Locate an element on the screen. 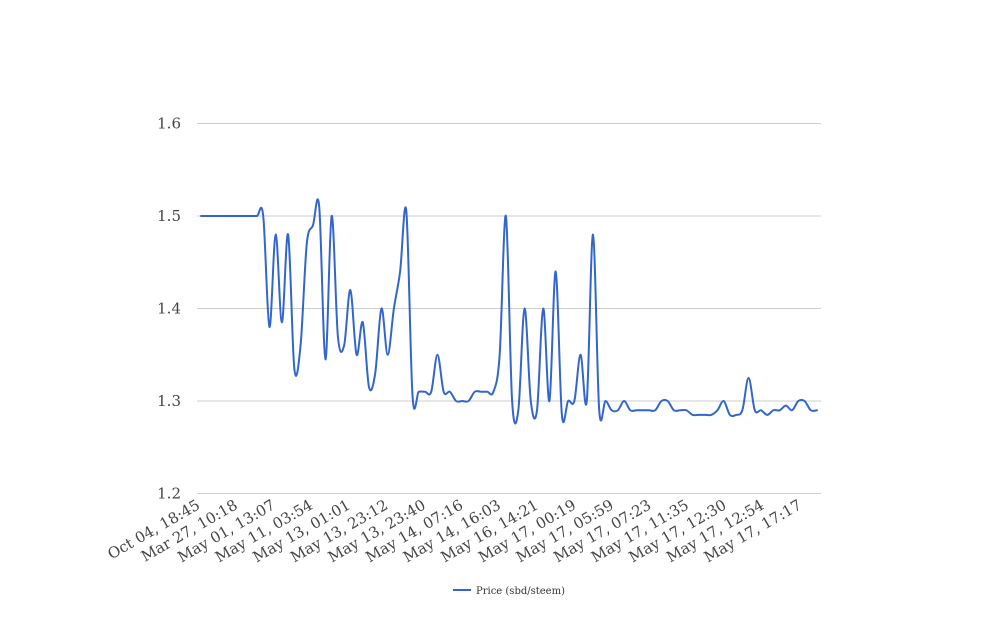 This screenshot has height=620, width=1008. y-axis-ticks: 1.2 1.3 1.4 1.5 1.6 is located at coordinates (169, 309).